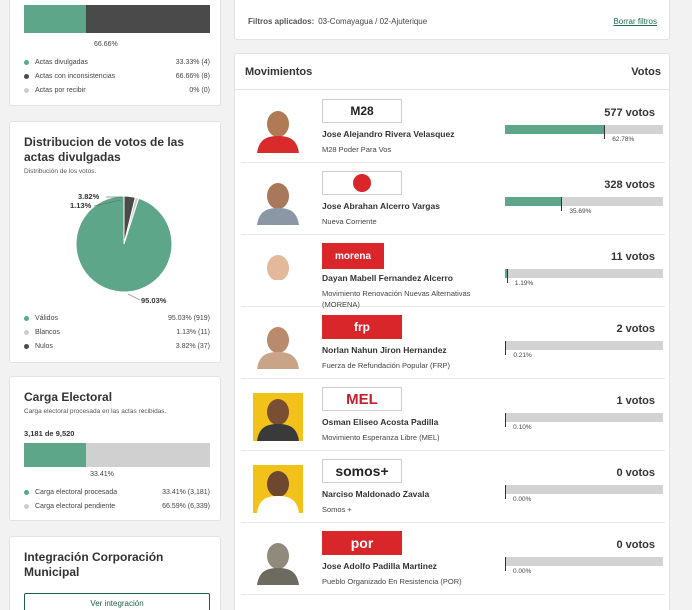 Image resolution: width=692 pixels, height=610 pixels. Describe the element at coordinates (134, 297) in the screenshot. I see `pie-label-line` at that location.